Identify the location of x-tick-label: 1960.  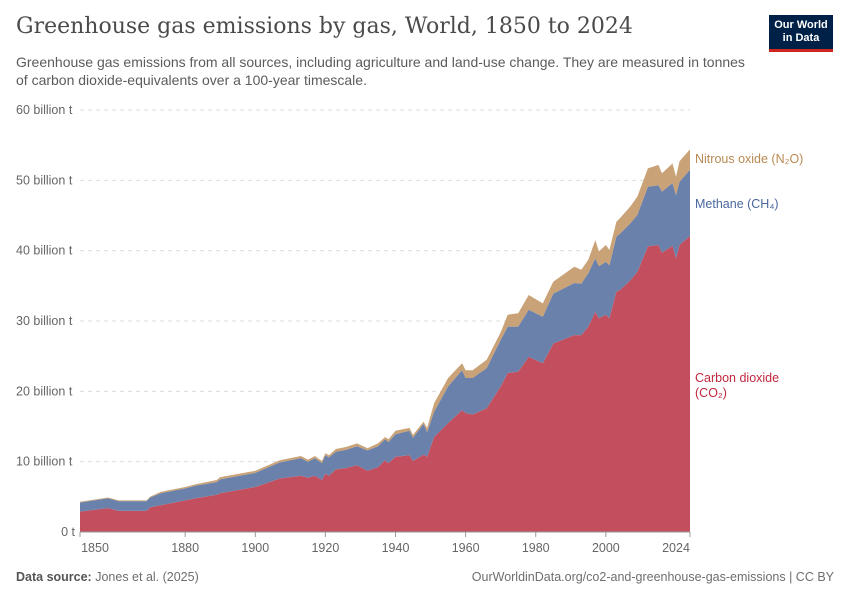
(466, 548).